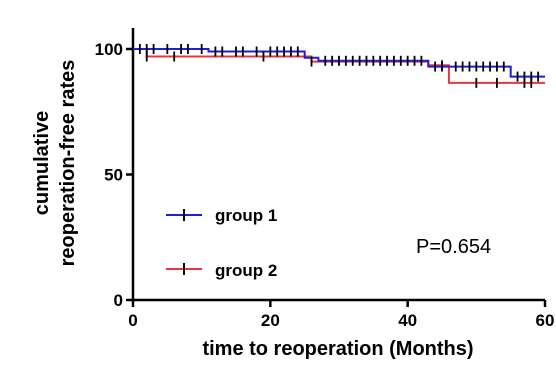  What do you see at coordinates (132, 320) in the screenshot?
I see `x-tick-label-0: 0` at bounding box center [132, 320].